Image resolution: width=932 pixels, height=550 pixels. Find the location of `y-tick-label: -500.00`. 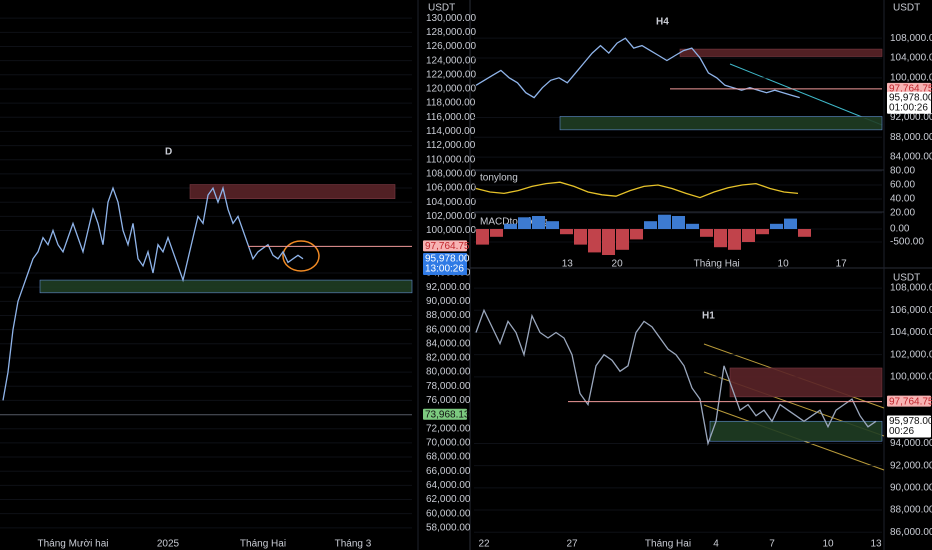

y-tick-label: -500.00 is located at coordinates (907, 242).